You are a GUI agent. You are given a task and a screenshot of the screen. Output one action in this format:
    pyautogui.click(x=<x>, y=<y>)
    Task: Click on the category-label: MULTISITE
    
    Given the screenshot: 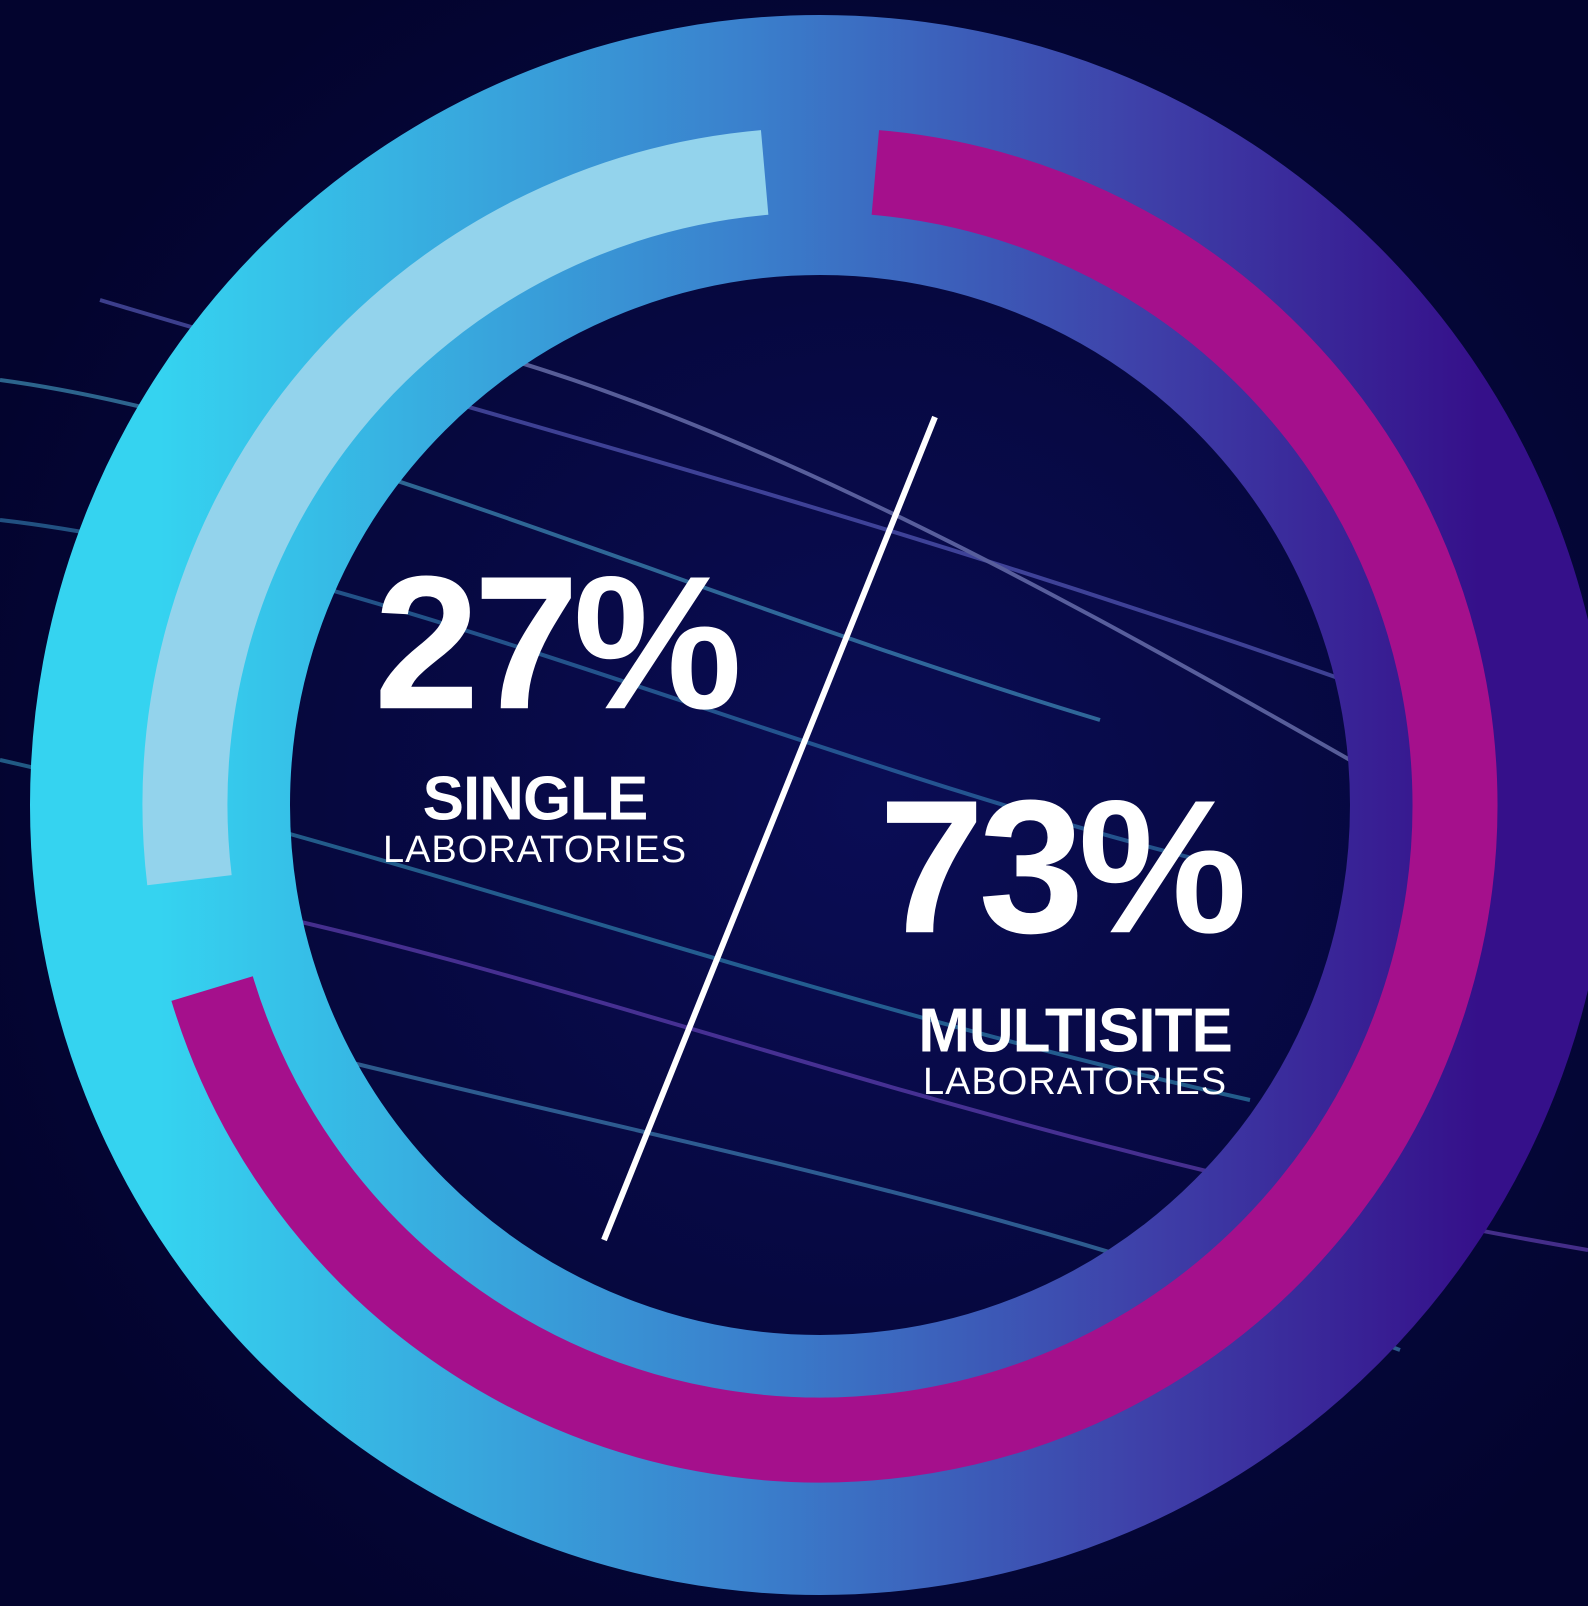 What is the action you would take?
    pyautogui.click(x=1075, y=1030)
    